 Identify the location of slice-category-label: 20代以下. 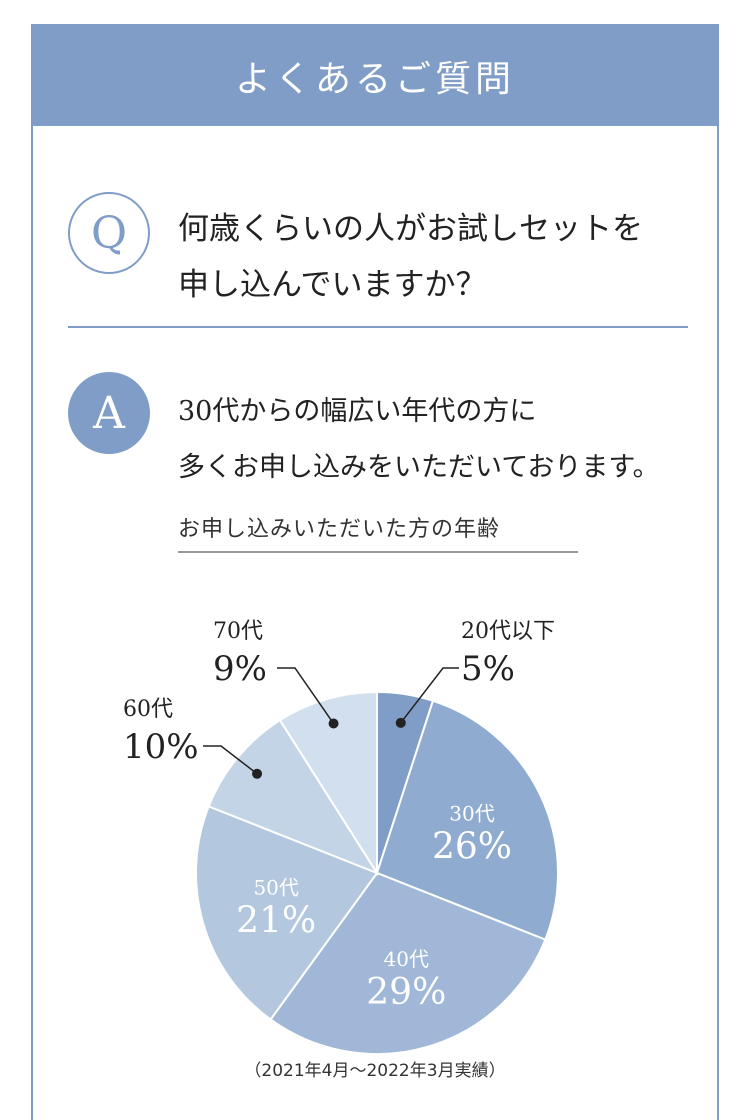
(508, 631).